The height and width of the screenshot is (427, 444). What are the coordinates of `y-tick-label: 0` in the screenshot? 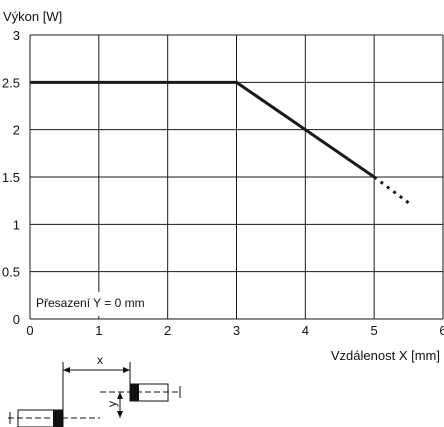 It's located at (16, 319).